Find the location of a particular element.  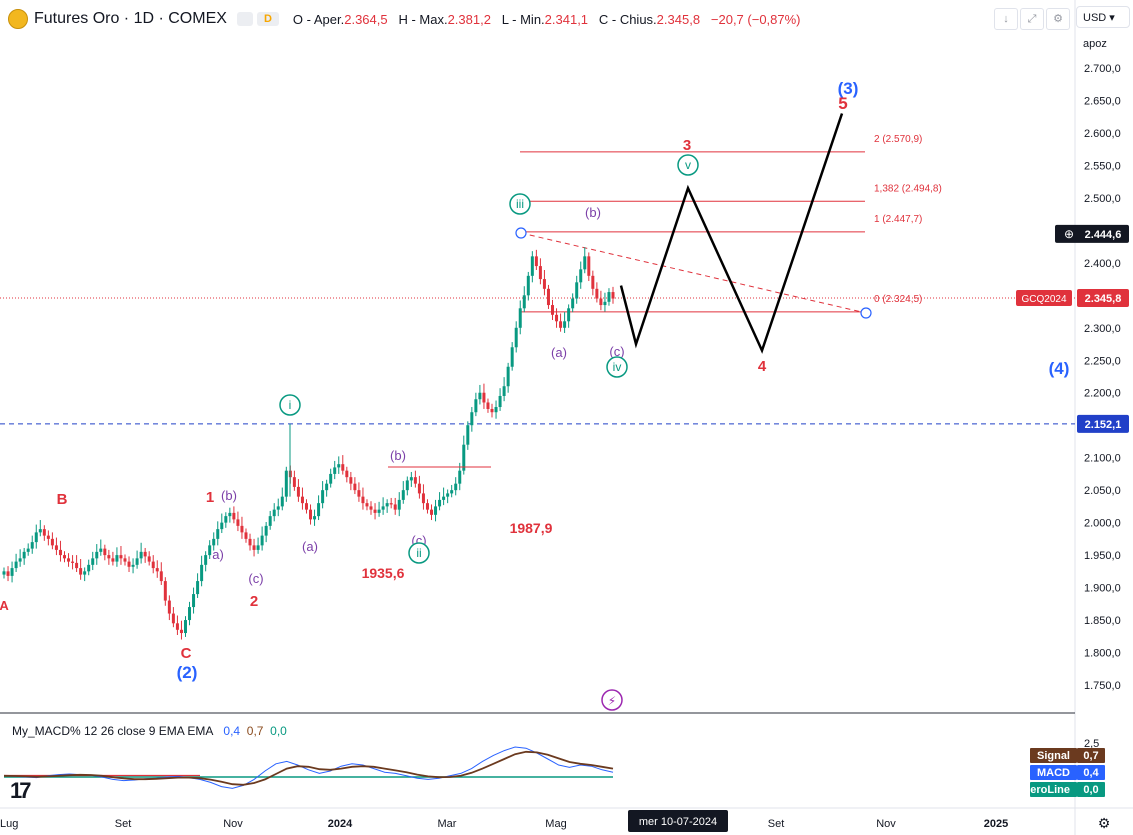

reference-price-label: 2.152,1 is located at coordinates (1103, 425).